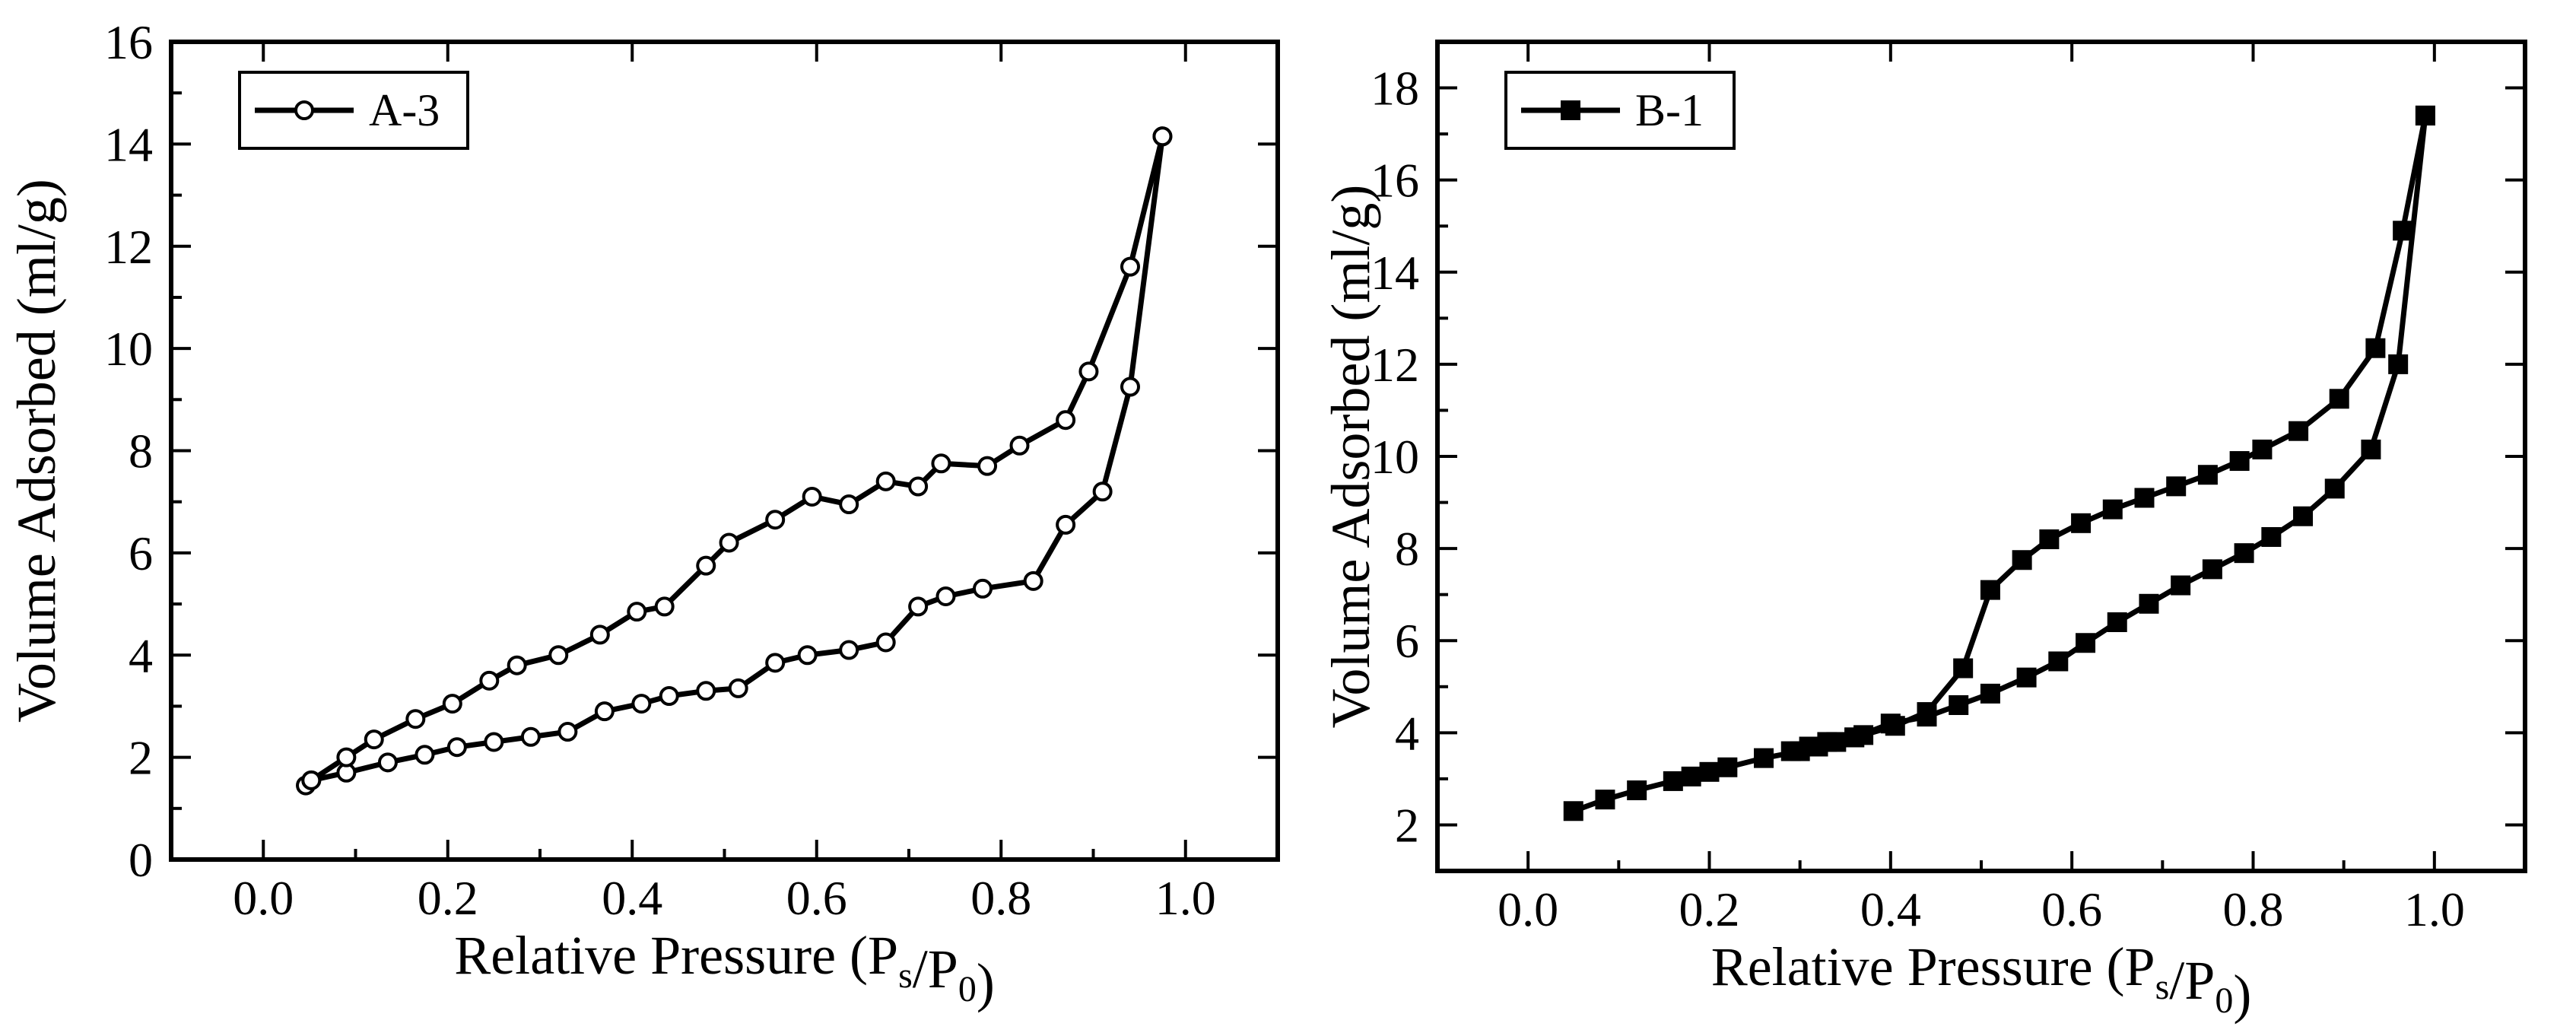 Image resolution: width=2576 pixels, height=1036 pixels. Describe the element at coordinates (1395, 457) in the screenshot. I see `y-tick-label: 10` at that location.